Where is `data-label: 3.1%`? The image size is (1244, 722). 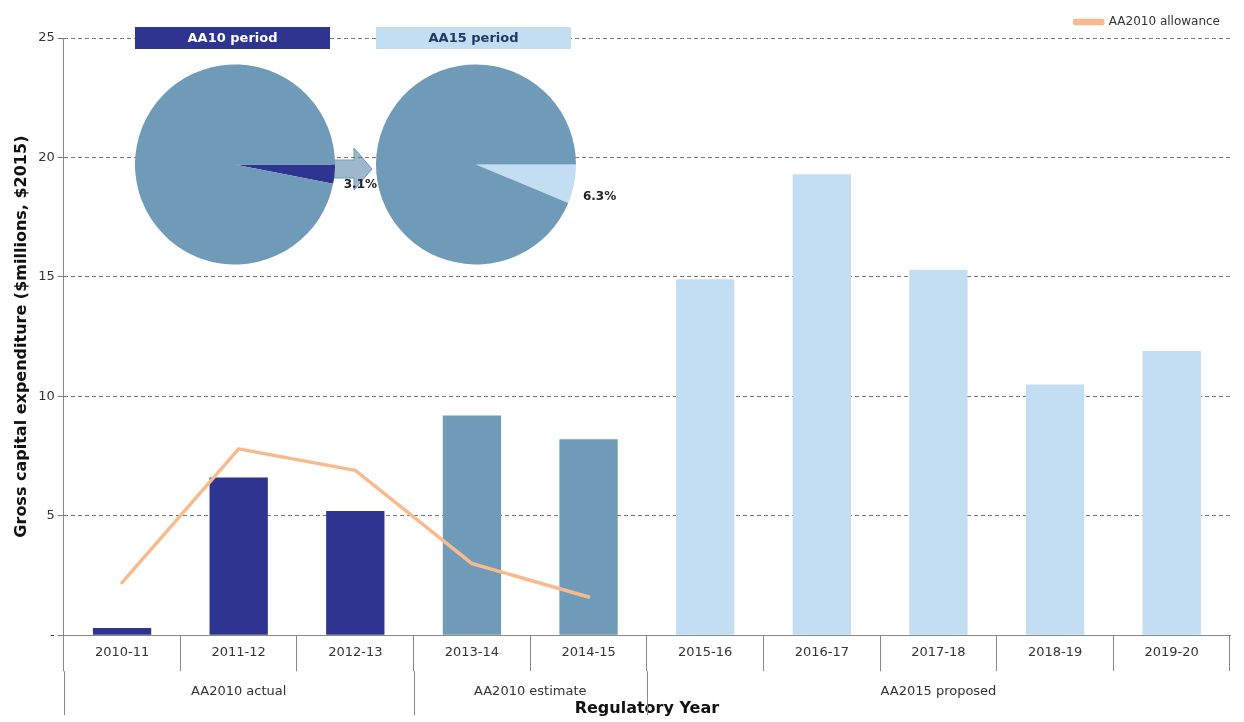 data-label: 3.1% is located at coordinates (360, 183).